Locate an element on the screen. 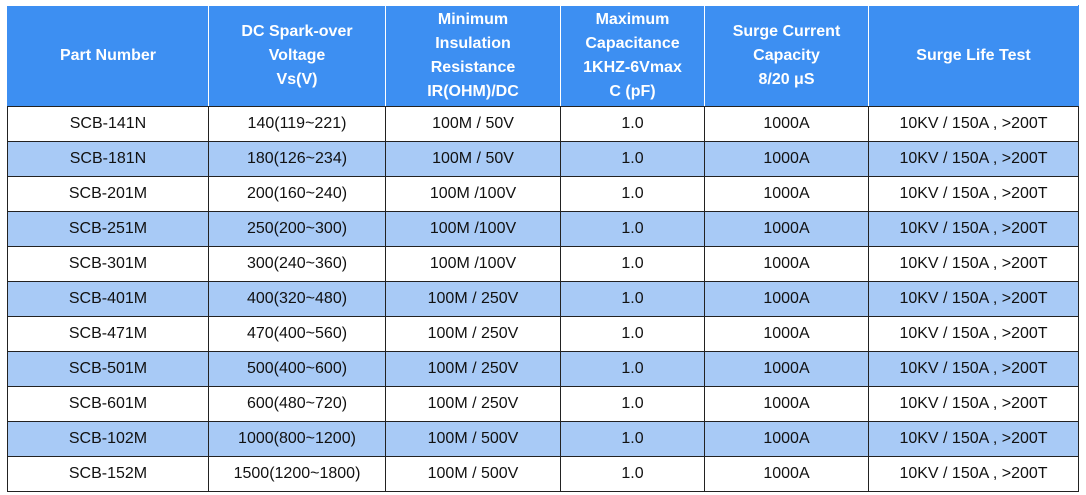 This screenshot has height=495, width=1086. table-cell: 600(480~720) is located at coordinates (297, 404).